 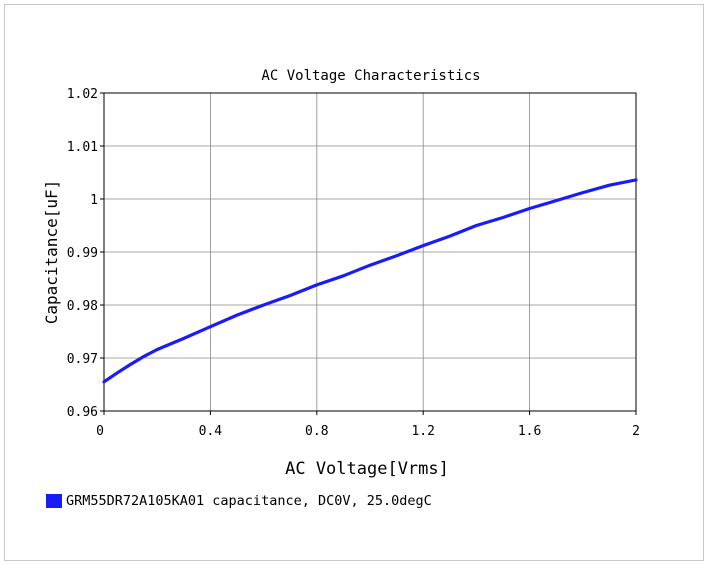 I want to click on y-axis-ticks: 0.96 0.97 0.98 0.99 1 1.01 1.02, so click(x=85, y=253).